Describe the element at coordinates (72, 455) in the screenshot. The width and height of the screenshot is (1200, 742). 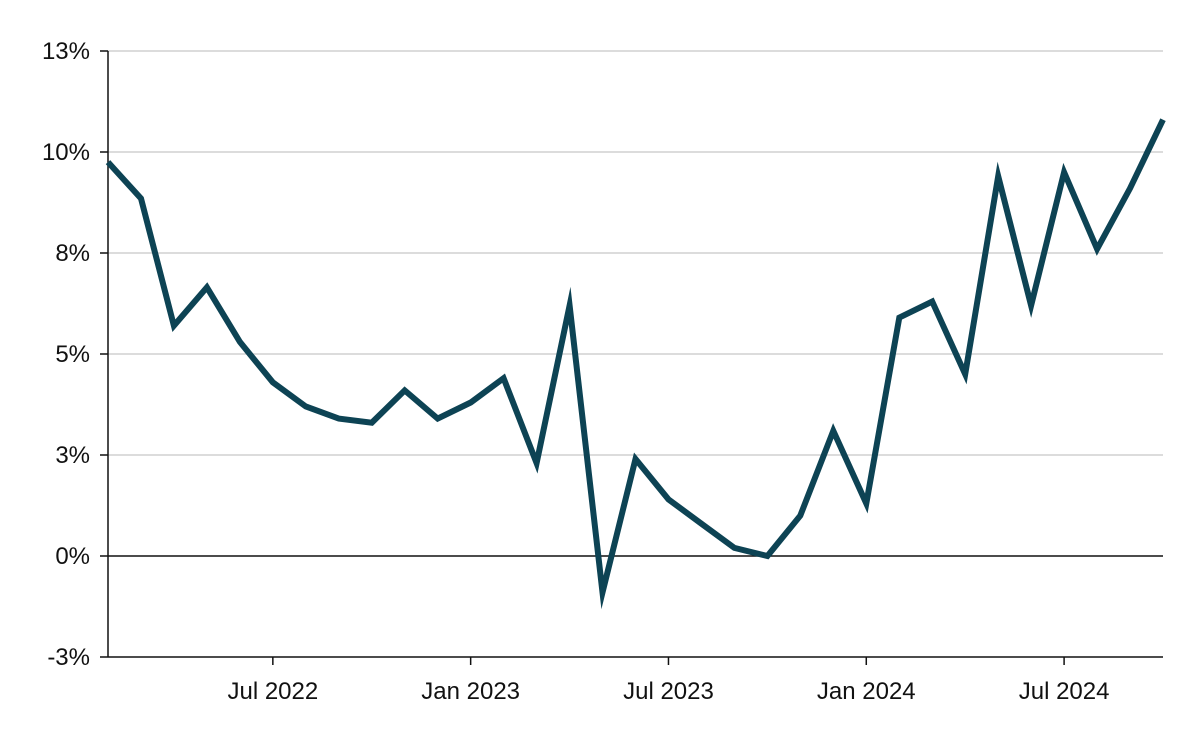
I see `y-tick-label: 3%` at that location.